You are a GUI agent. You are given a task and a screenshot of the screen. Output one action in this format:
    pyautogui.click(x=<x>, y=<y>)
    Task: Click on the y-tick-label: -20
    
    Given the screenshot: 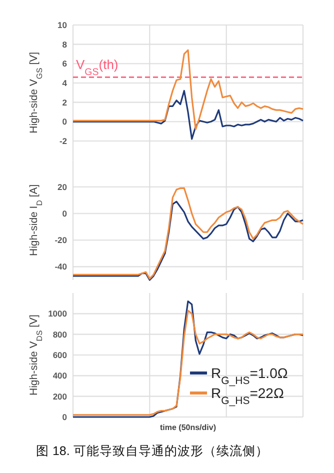 What is the action you would take?
    pyautogui.click(x=61, y=240)
    